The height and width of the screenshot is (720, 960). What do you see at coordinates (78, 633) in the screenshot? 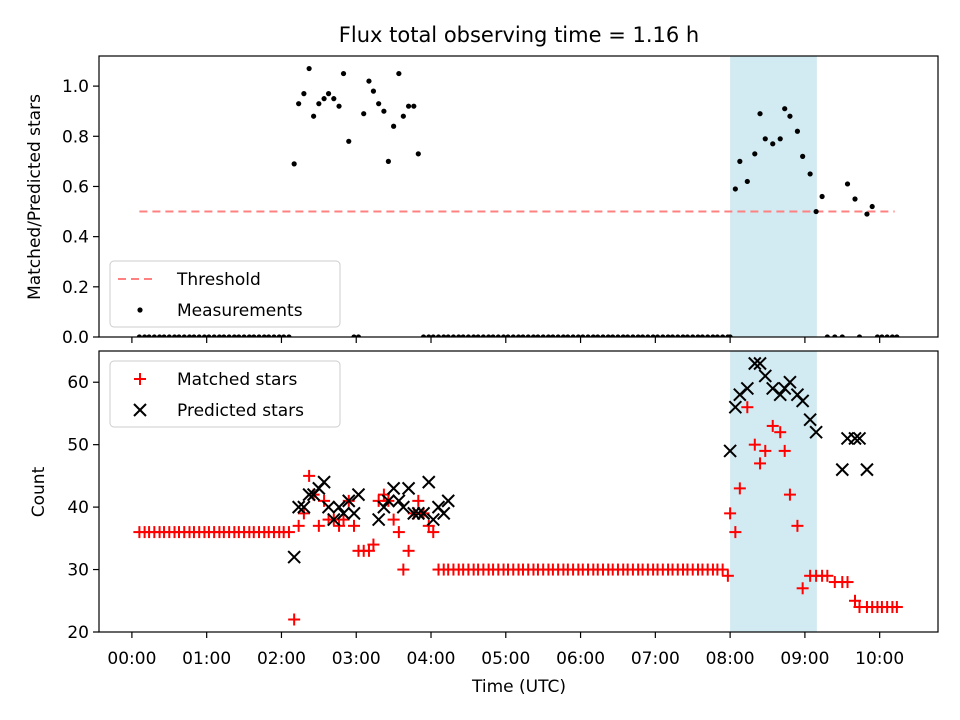
I see `y-tick-label: 20` at bounding box center [78, 633].